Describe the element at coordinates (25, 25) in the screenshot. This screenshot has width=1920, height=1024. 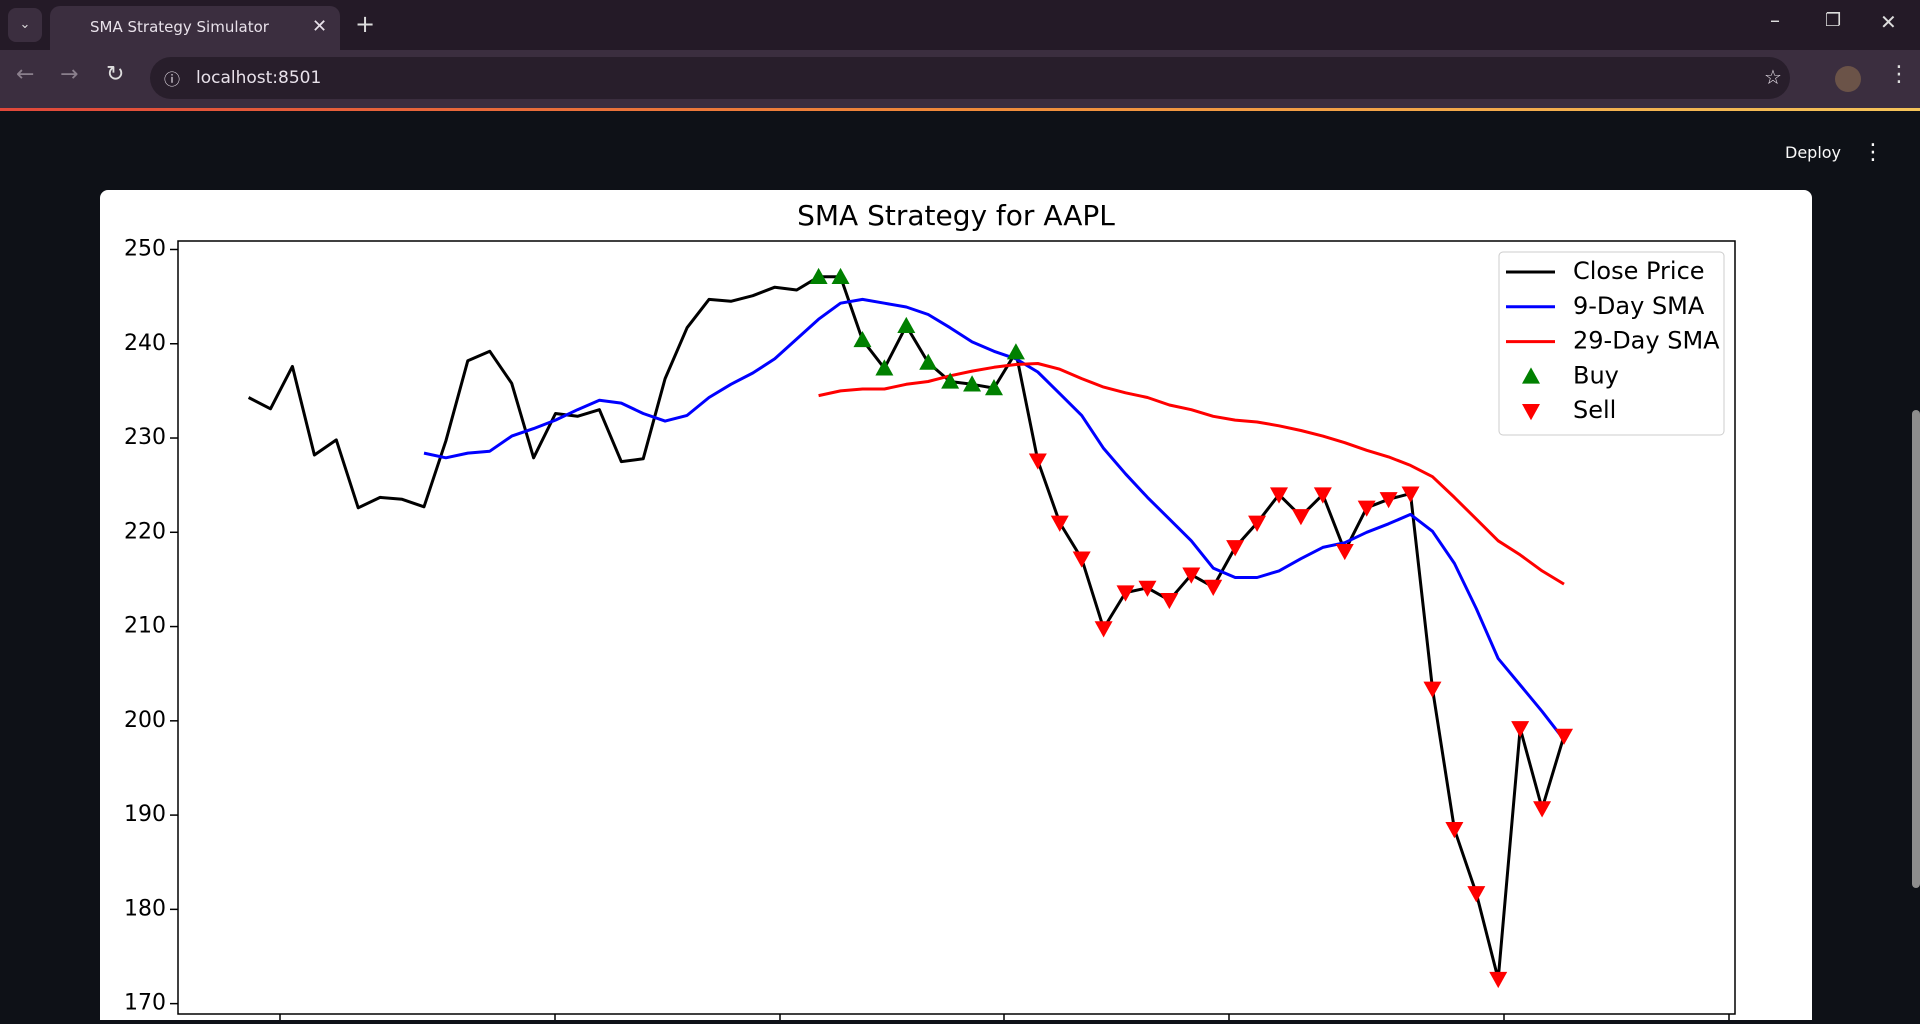
I see `tab-list-button: ⌄` at that location.